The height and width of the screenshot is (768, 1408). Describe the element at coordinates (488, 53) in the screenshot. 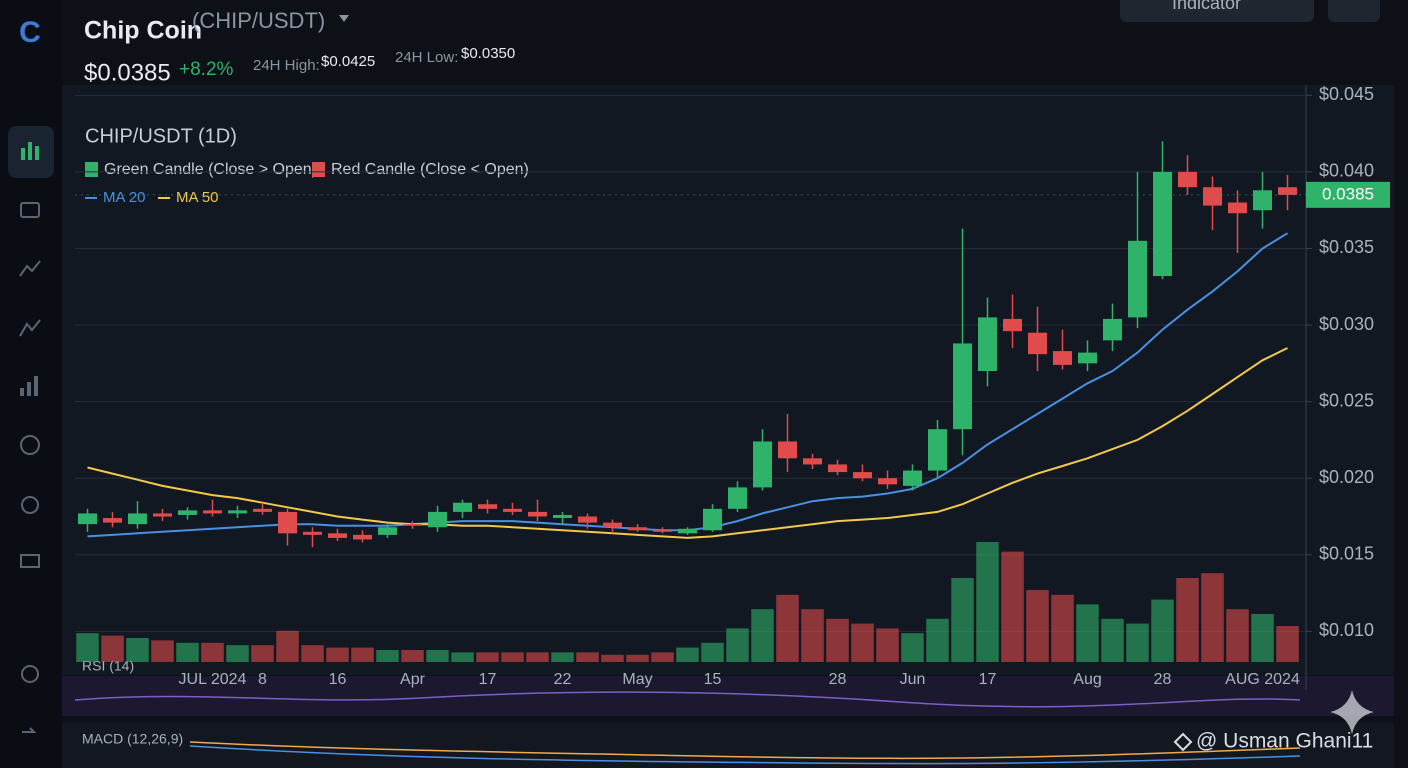

I see `low-value: $0.0350` at that location.